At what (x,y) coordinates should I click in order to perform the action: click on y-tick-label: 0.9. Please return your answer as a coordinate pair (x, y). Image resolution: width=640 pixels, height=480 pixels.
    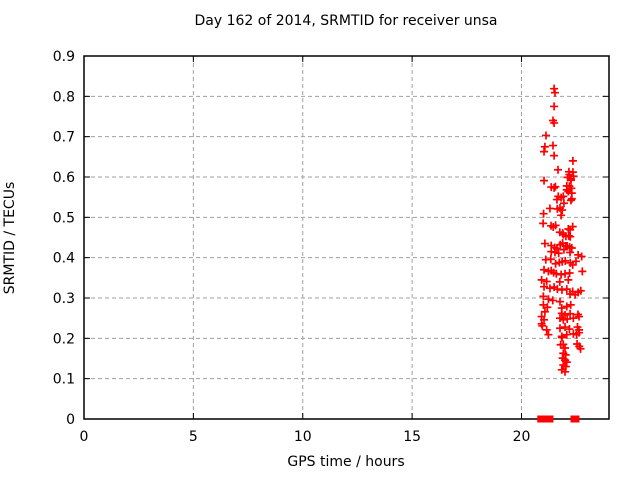
    Looking at the image, I should click on (64, 57).